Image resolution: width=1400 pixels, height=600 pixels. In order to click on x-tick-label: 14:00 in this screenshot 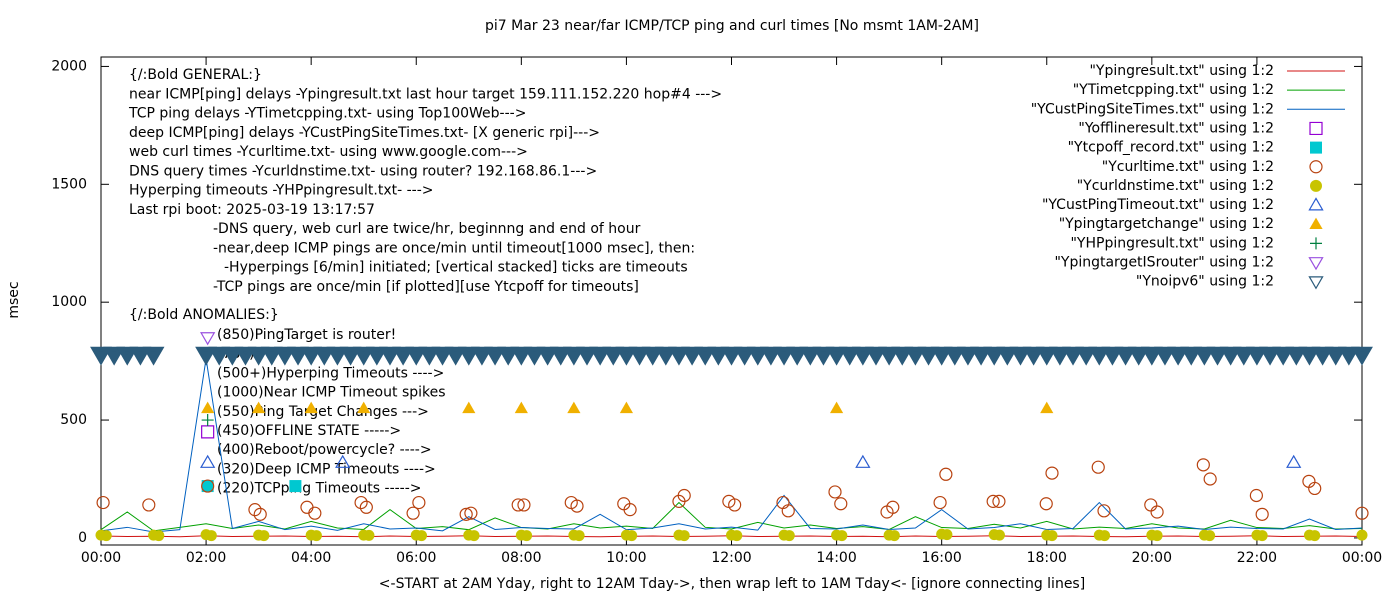, I will do `click(836, 558)`.